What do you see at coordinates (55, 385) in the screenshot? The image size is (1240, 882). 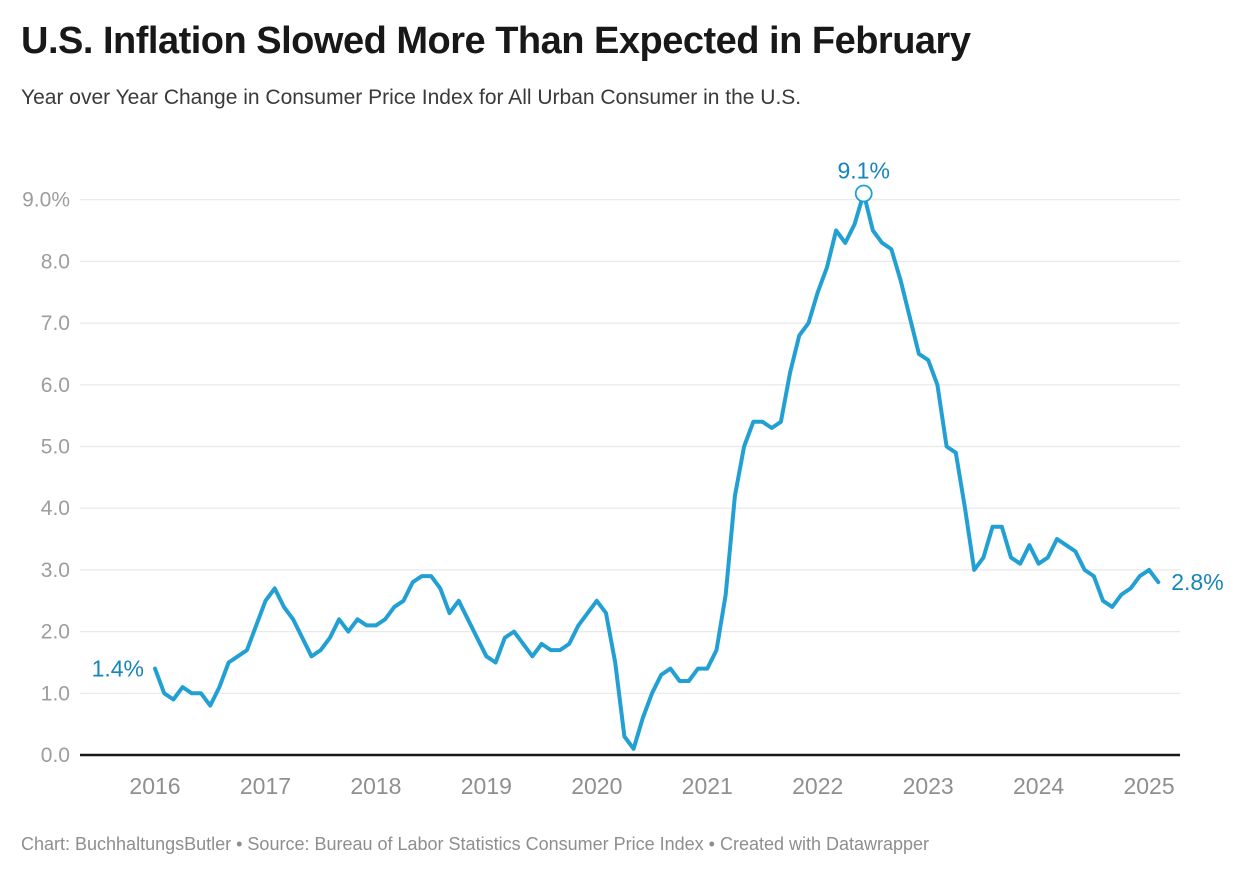 I see `y-tick-label: 6.0` at bounding box center [55, 385].